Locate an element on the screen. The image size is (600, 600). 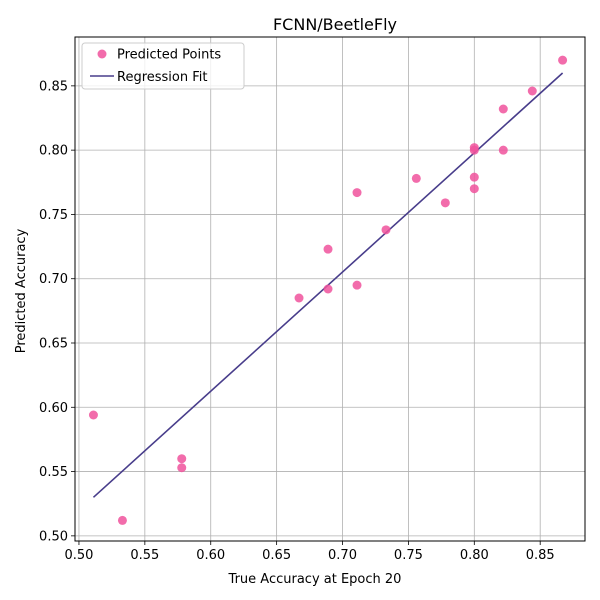
y-tick-label: 0.65 is located at coordinates (53, 344).